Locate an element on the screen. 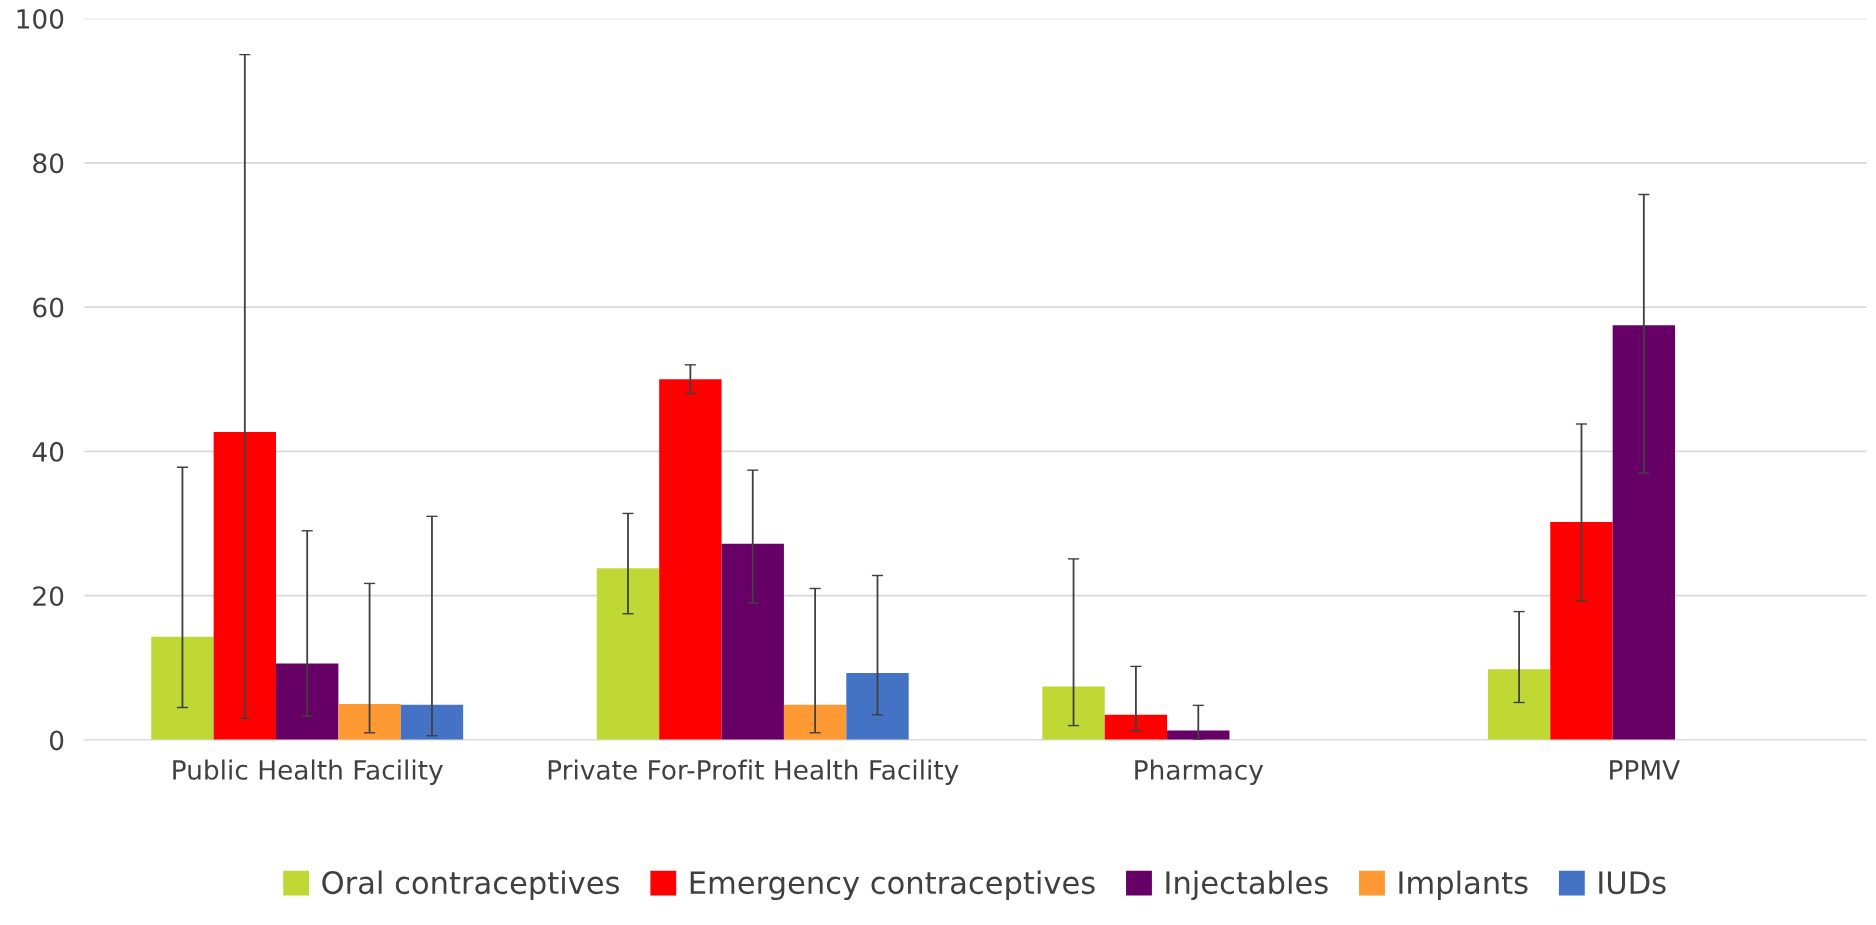 Image resolution: width=1876 pixels, height=925 pixels. x-tick-label: Private For-Profit Health Facility is located at coordinates (753, 772).